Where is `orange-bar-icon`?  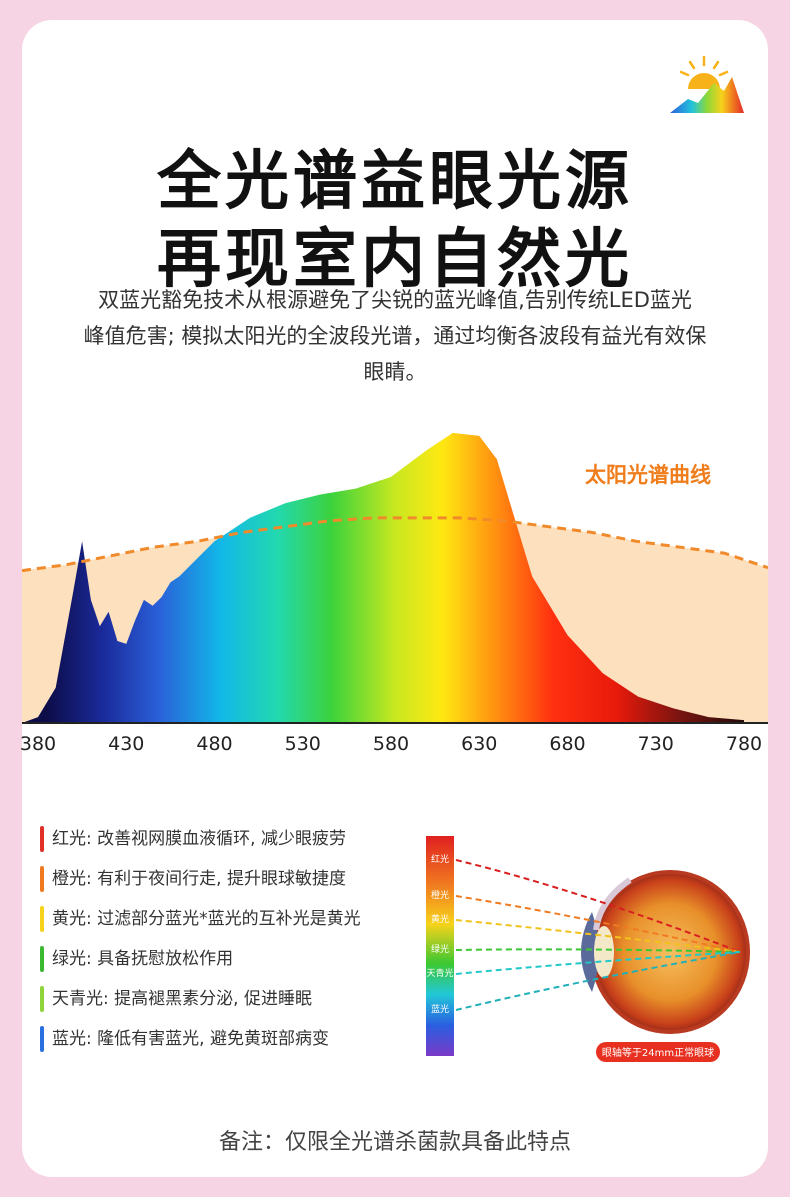
orange-bar-icon is located at coordinates (42, 879).